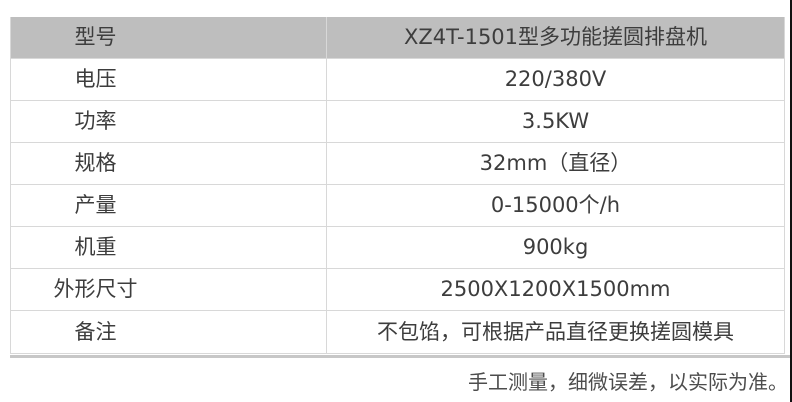 The height and width of the screenshot is (402, 792). What do you see at coordinates (555, 121) in the screenshot?
I see `row-value-cell: 3.5KW` at bounding box center [555, 121].